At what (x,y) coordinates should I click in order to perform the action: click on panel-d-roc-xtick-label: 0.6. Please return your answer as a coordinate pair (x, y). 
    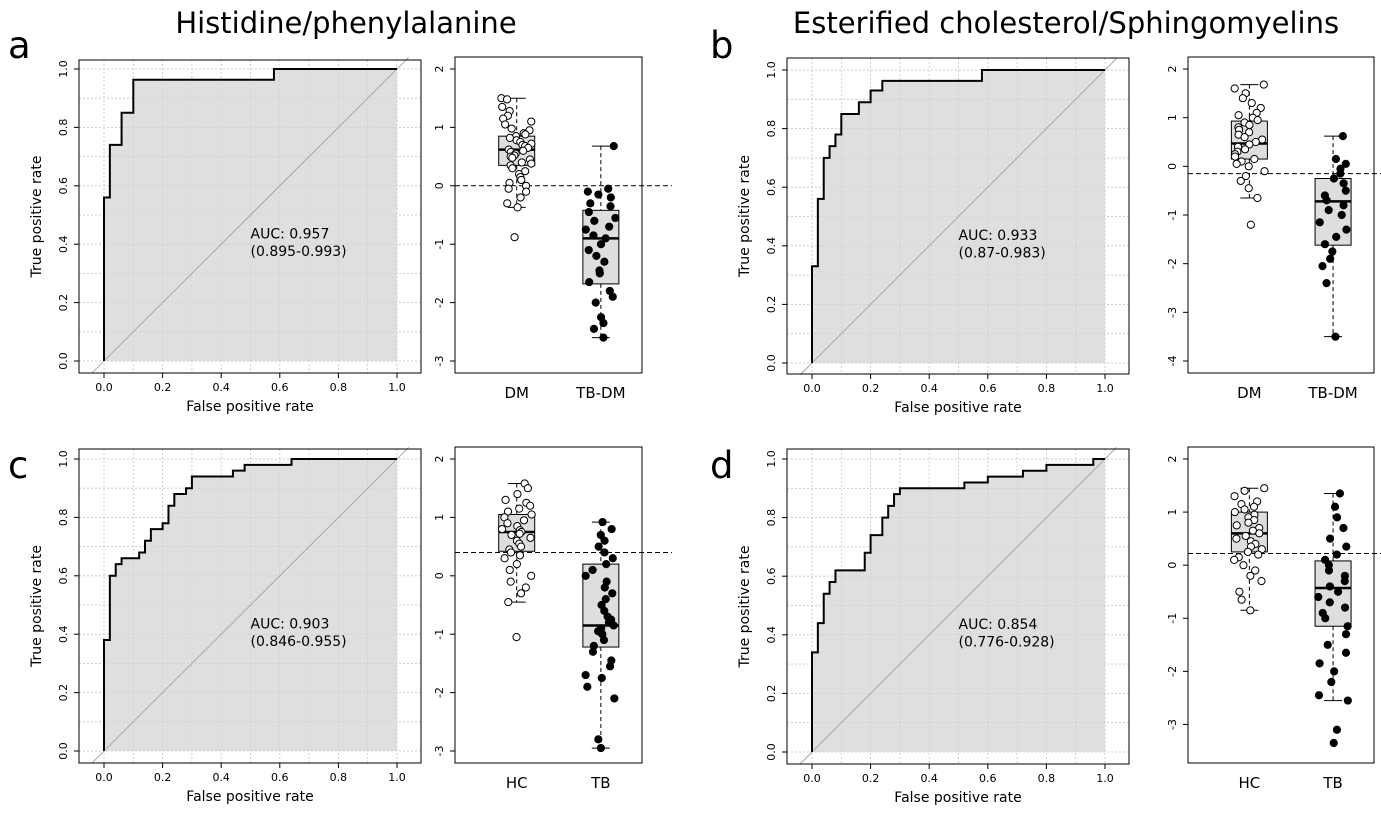
    Looking at the image, I should click on (988, 778).